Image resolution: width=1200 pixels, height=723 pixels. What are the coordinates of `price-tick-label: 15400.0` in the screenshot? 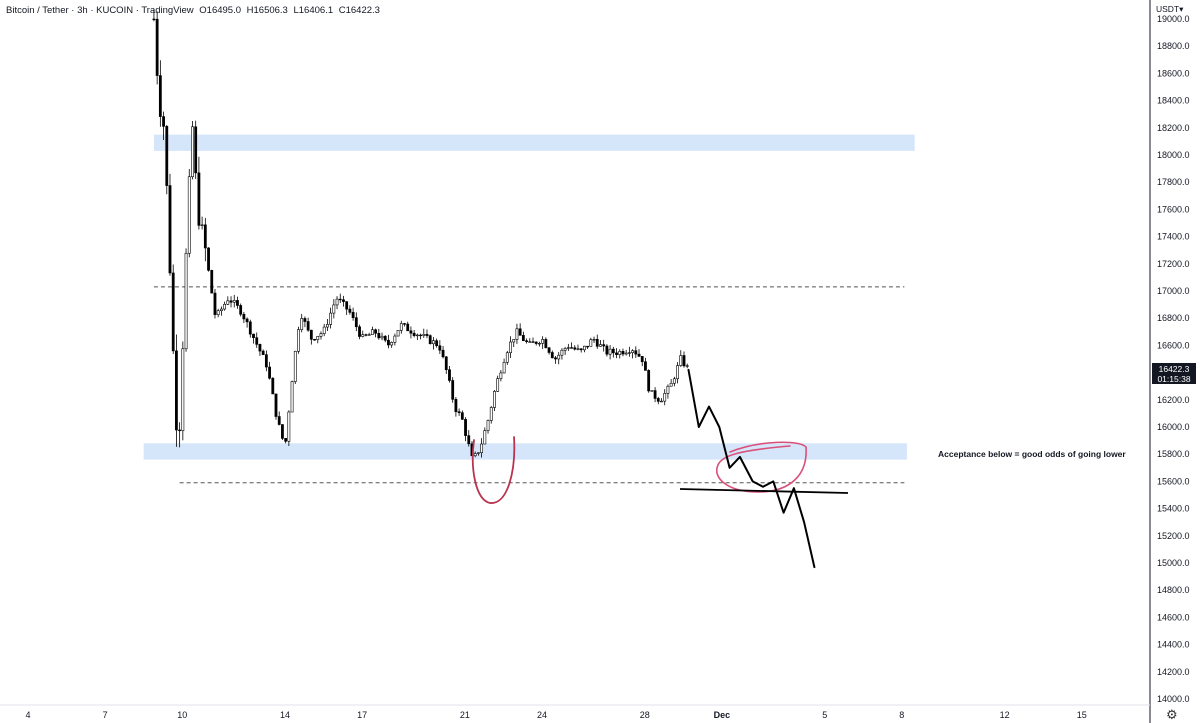 It's located at (1173, 509).